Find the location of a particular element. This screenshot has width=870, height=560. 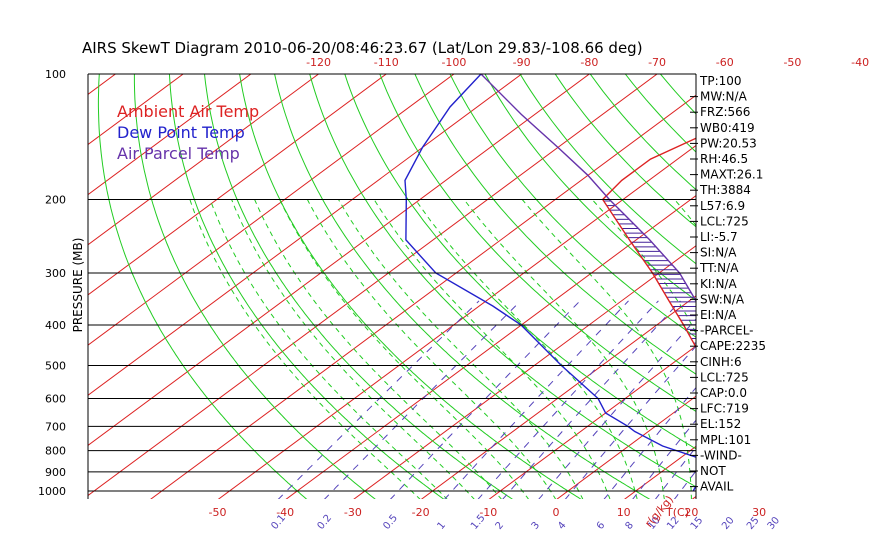

mixing-ratio-label: 6 is located at coordinates (601, 526).